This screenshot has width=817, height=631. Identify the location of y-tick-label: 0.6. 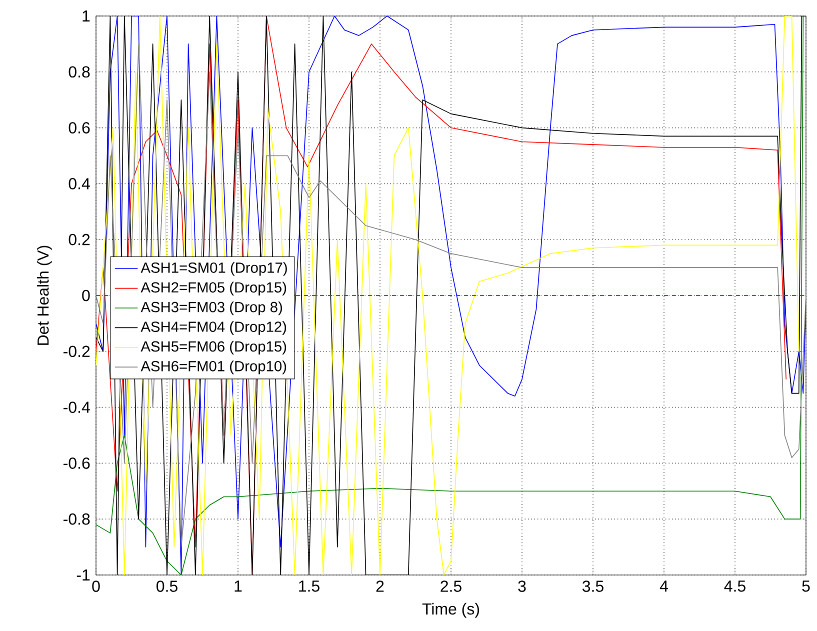
(79, 128).